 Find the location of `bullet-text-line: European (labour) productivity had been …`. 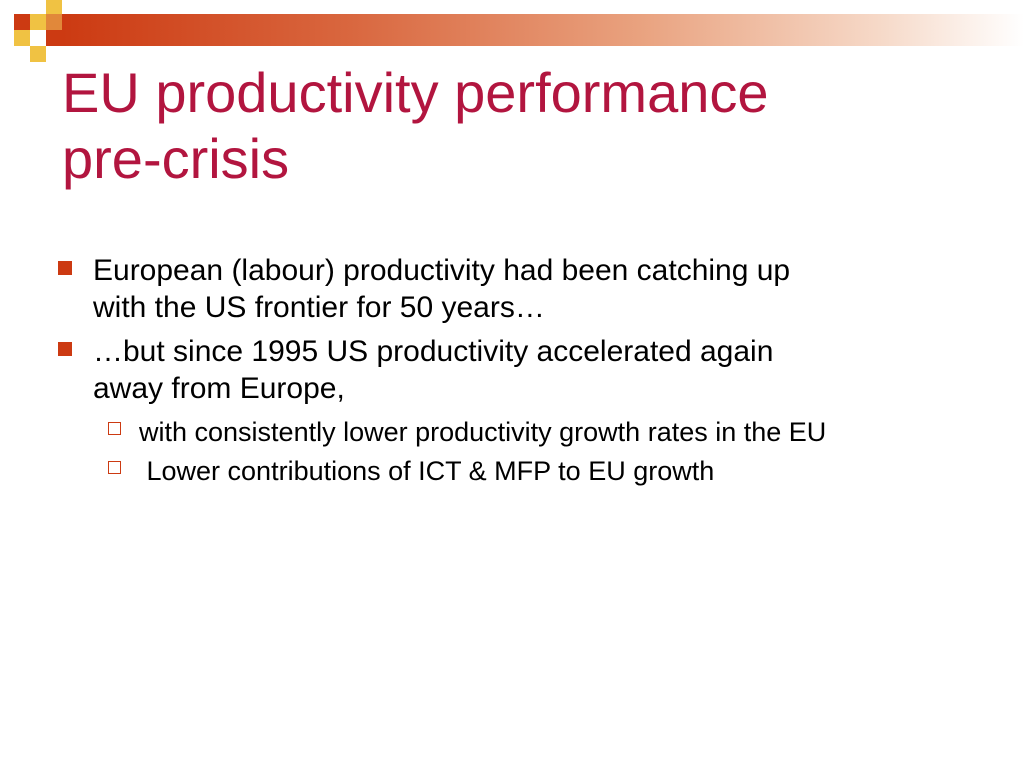

bullet-text-line: European (labour) productivity had been … is located at coordinates (442, 270).